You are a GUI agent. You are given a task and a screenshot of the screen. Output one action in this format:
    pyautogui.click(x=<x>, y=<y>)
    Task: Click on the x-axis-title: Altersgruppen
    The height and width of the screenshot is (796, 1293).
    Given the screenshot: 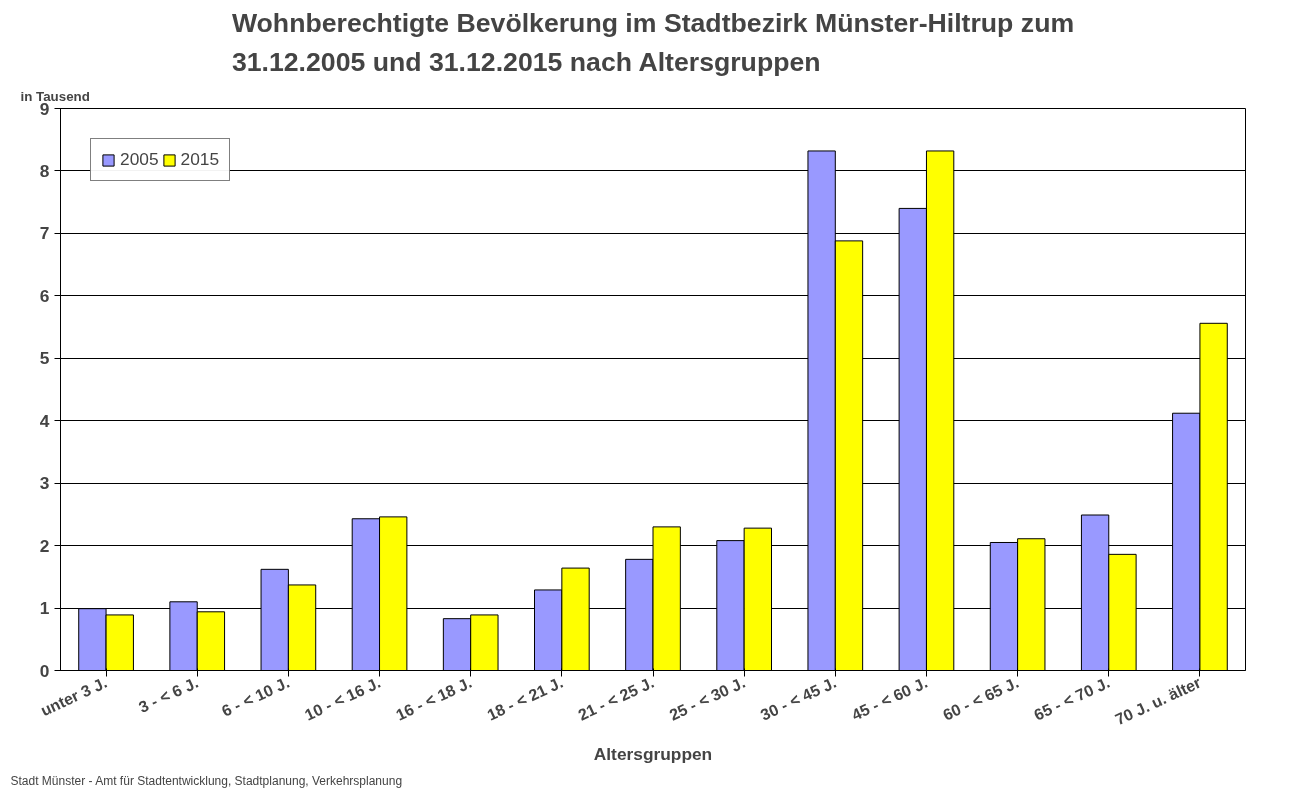 What is the action you would take?
    pyautogui.click(x=653, y=754)
    